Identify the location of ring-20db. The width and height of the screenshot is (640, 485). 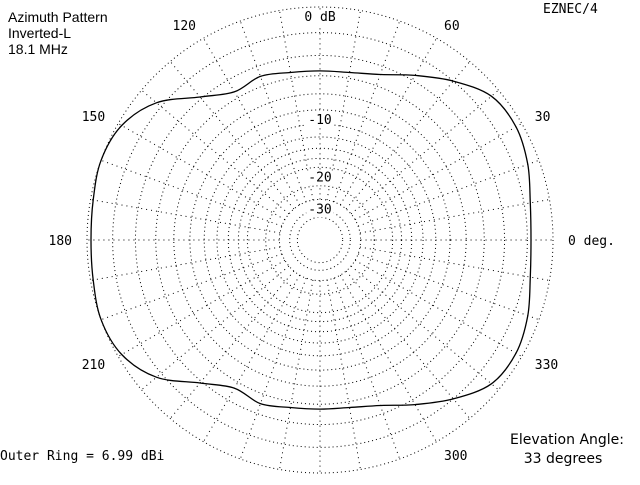
(320, 240).